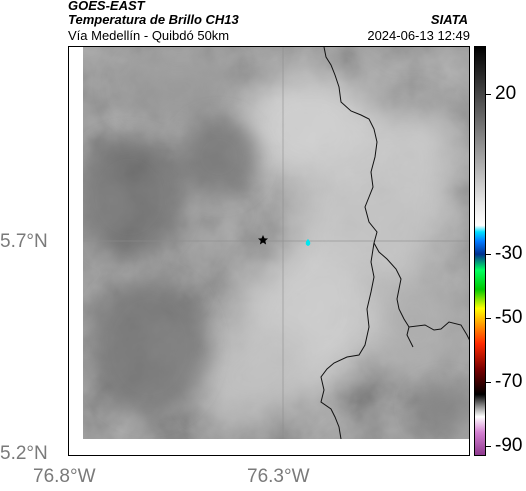  What do you see at coordinates (506, 94) in the screenshot?
I see `colorbar-label: 20` at bounding box center [506, 94].